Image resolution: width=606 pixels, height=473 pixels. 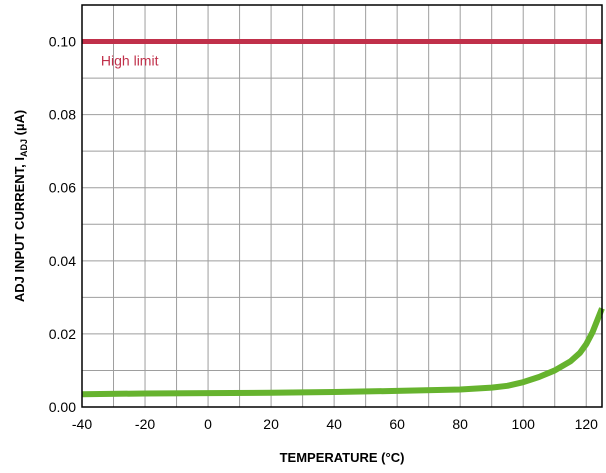 I want to click on annotation-label: High limit, so click(x=130, y=60).